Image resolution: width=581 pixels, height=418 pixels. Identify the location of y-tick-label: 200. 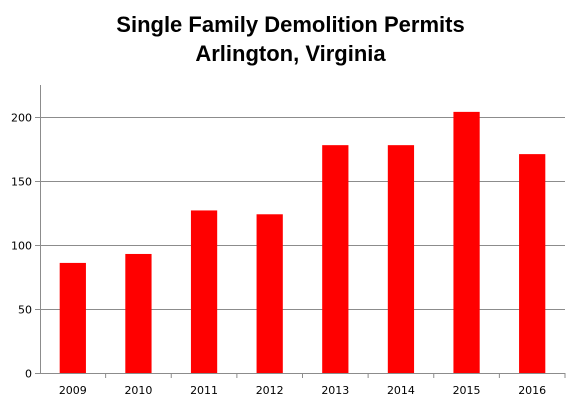
(21, 118).